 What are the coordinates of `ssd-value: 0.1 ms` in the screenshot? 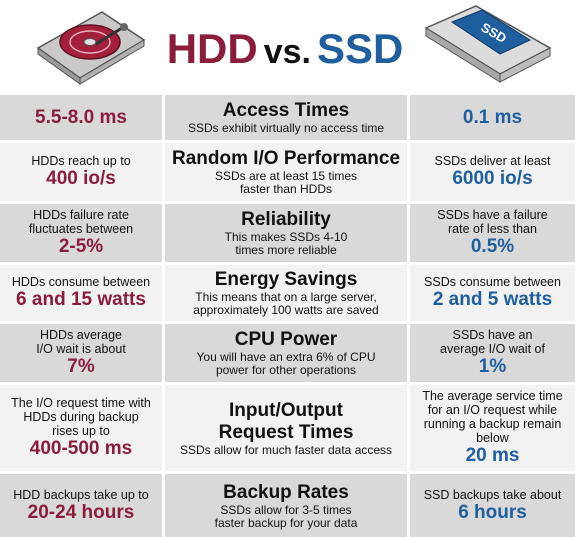 It's located at (492, 117).